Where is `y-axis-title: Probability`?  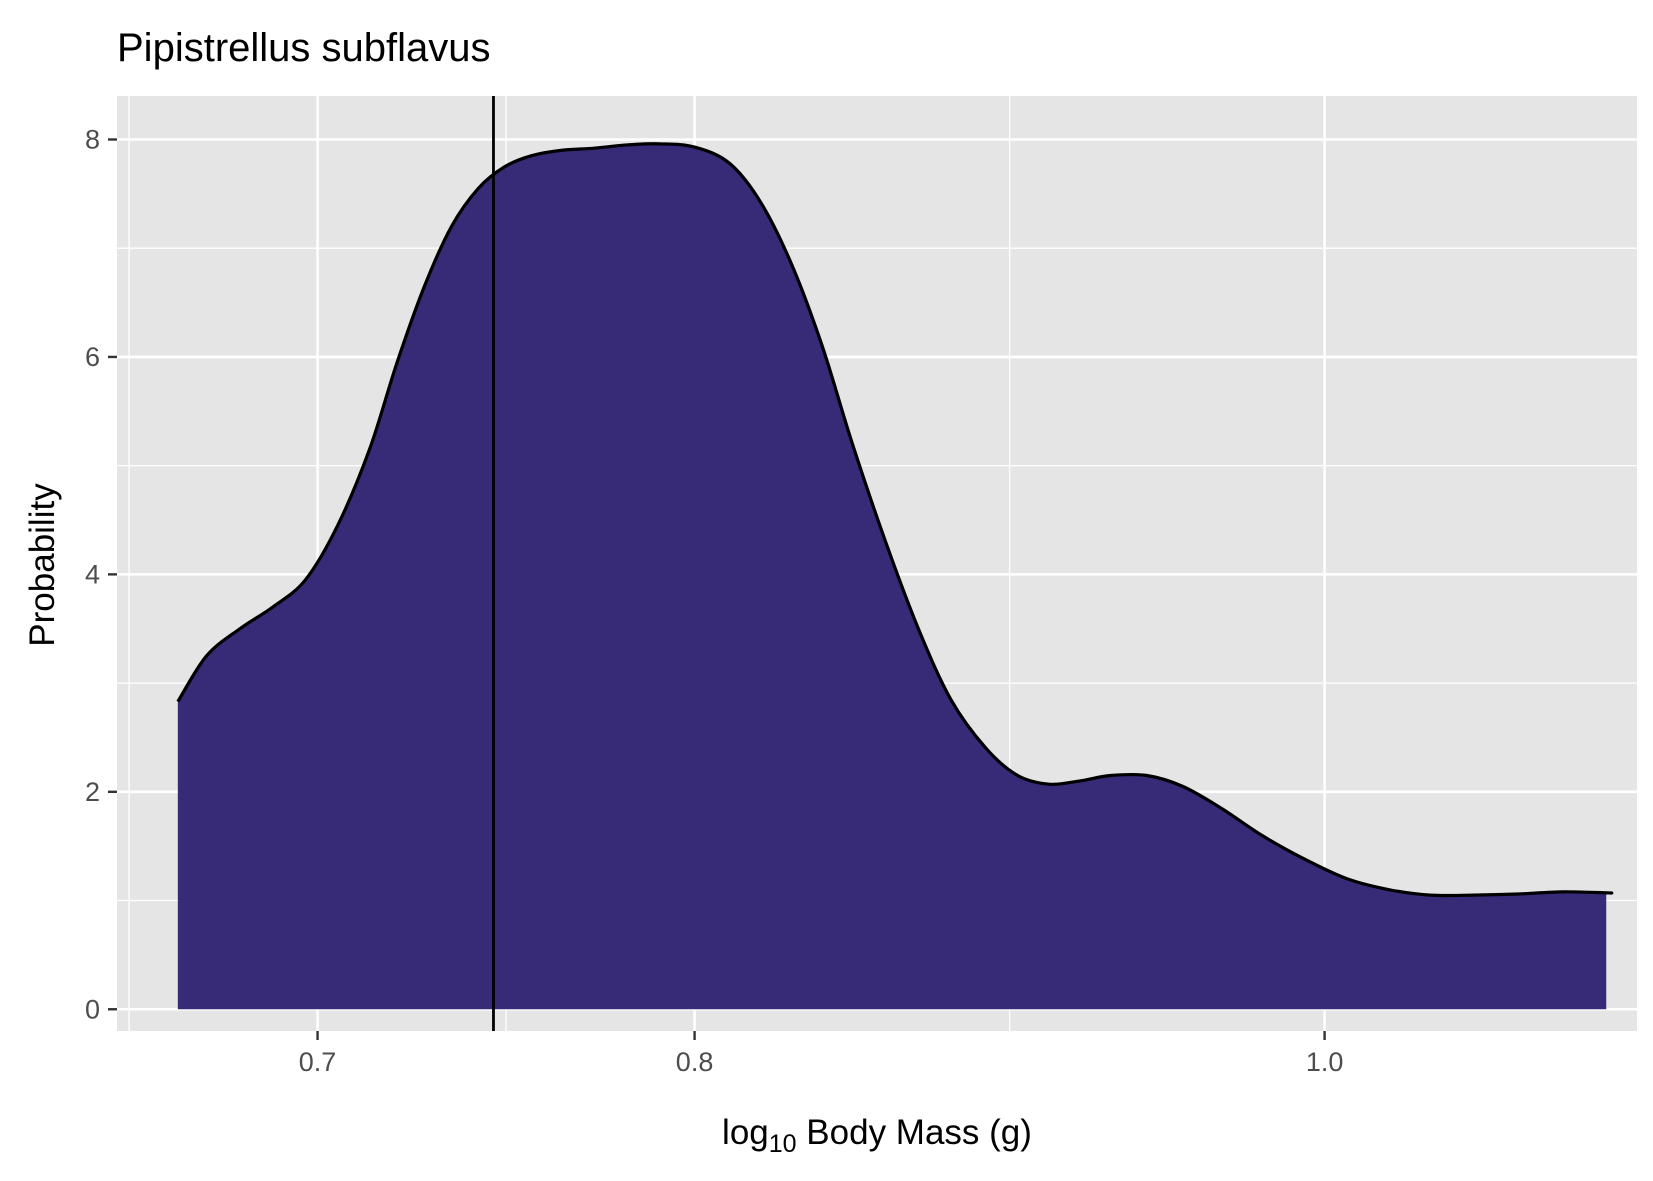
y-axis-title: Probability is located at coordinates (42, 565).